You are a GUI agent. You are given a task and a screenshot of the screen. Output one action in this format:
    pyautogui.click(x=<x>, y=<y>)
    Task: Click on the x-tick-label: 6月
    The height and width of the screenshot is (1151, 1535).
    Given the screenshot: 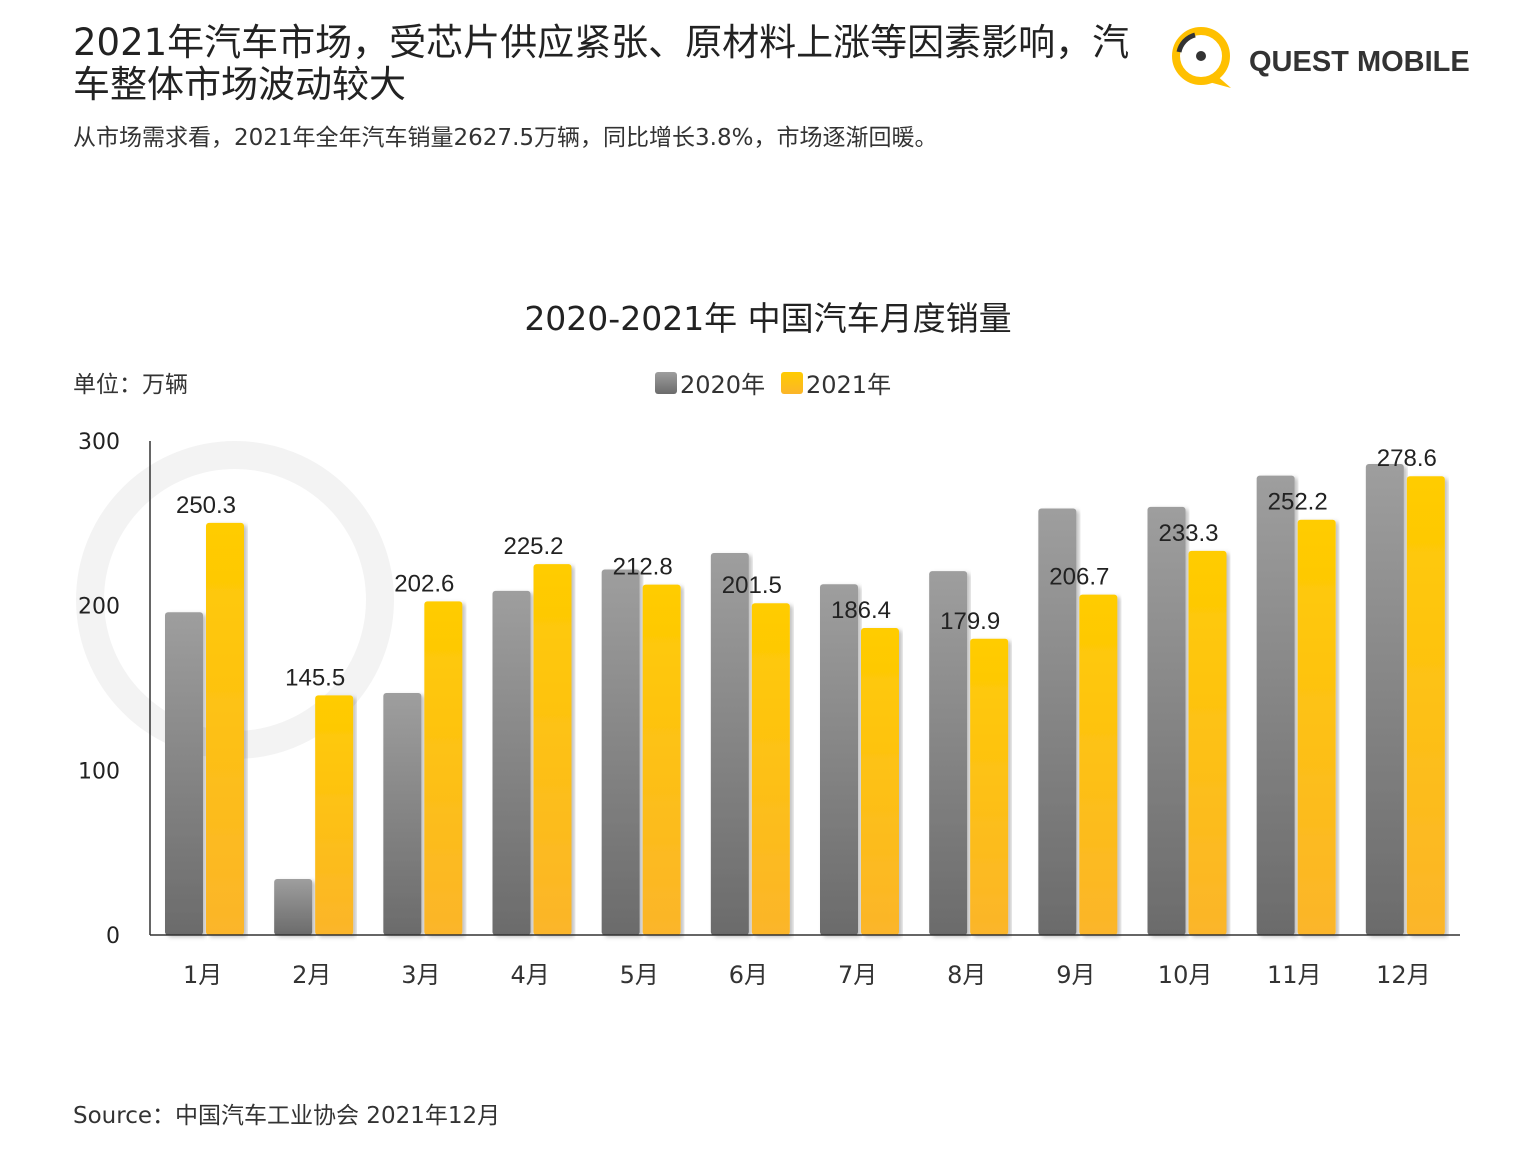 What is the action you would take?
    pyautogui.click(x=748, y=975)
    